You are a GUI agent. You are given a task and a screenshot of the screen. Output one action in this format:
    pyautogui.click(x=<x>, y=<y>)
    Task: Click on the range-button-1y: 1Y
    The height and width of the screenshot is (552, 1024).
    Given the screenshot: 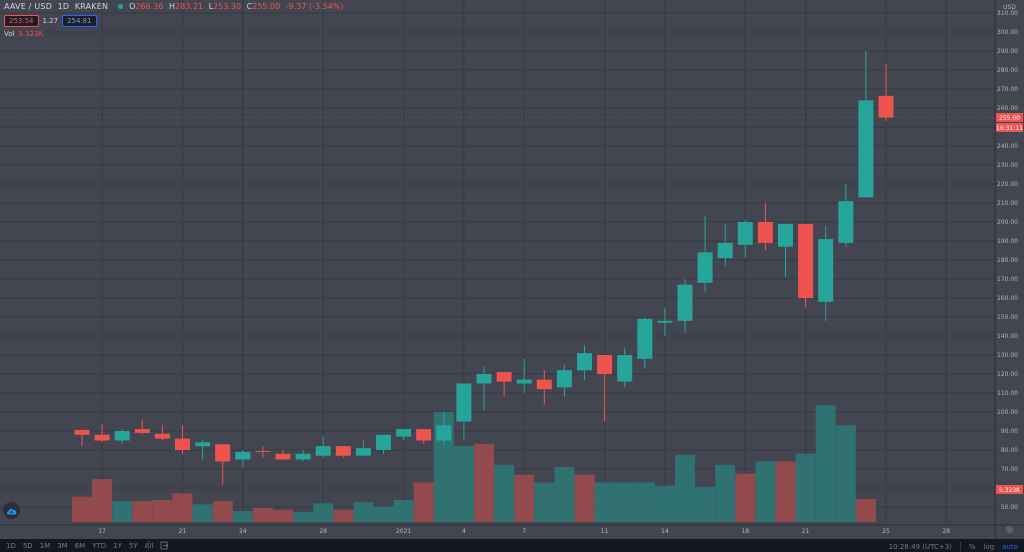 What is the action you would take?
    pyautogui.click(x=117, y=546)
    